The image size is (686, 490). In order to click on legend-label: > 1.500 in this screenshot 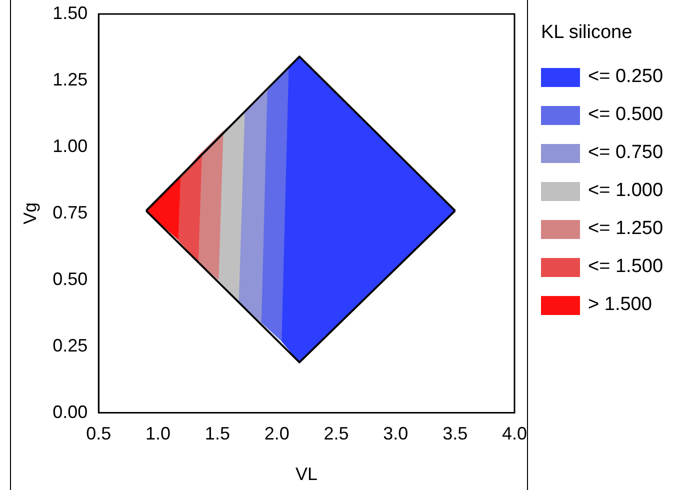, I will do `click(620, 305)`.